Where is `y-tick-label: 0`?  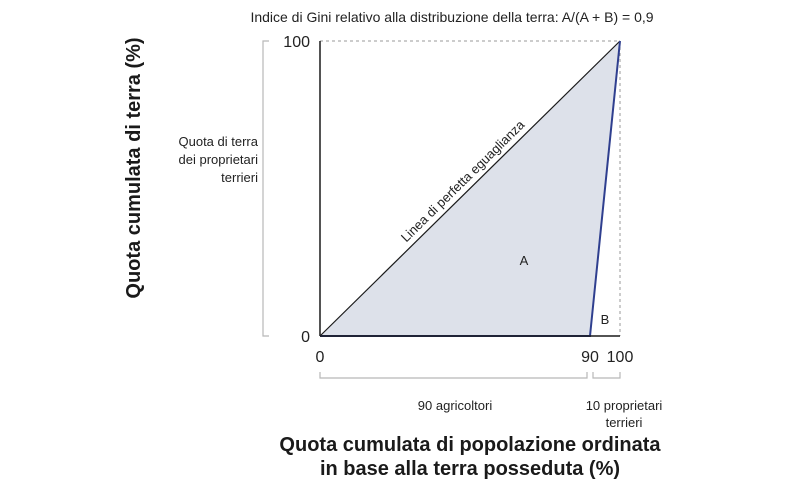
y-tick-label: 0 is located at coordinates (305, 337).